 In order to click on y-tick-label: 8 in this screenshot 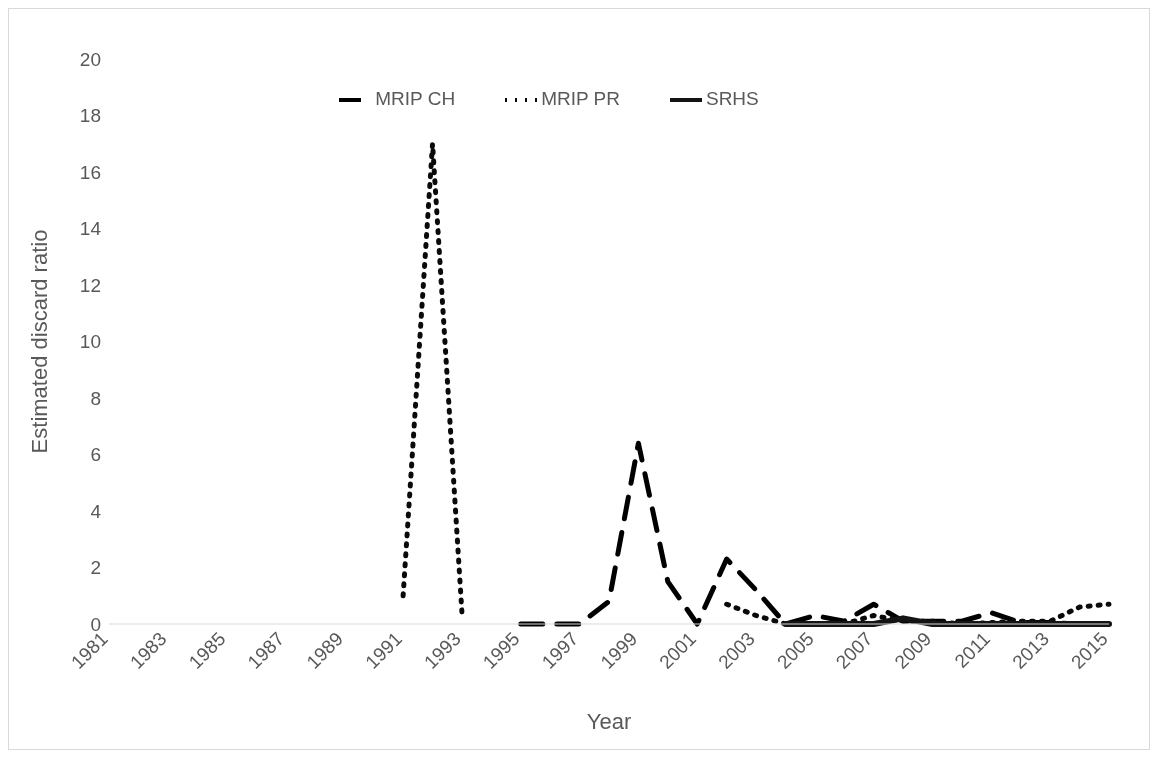, I will do `click(95, 398)`.